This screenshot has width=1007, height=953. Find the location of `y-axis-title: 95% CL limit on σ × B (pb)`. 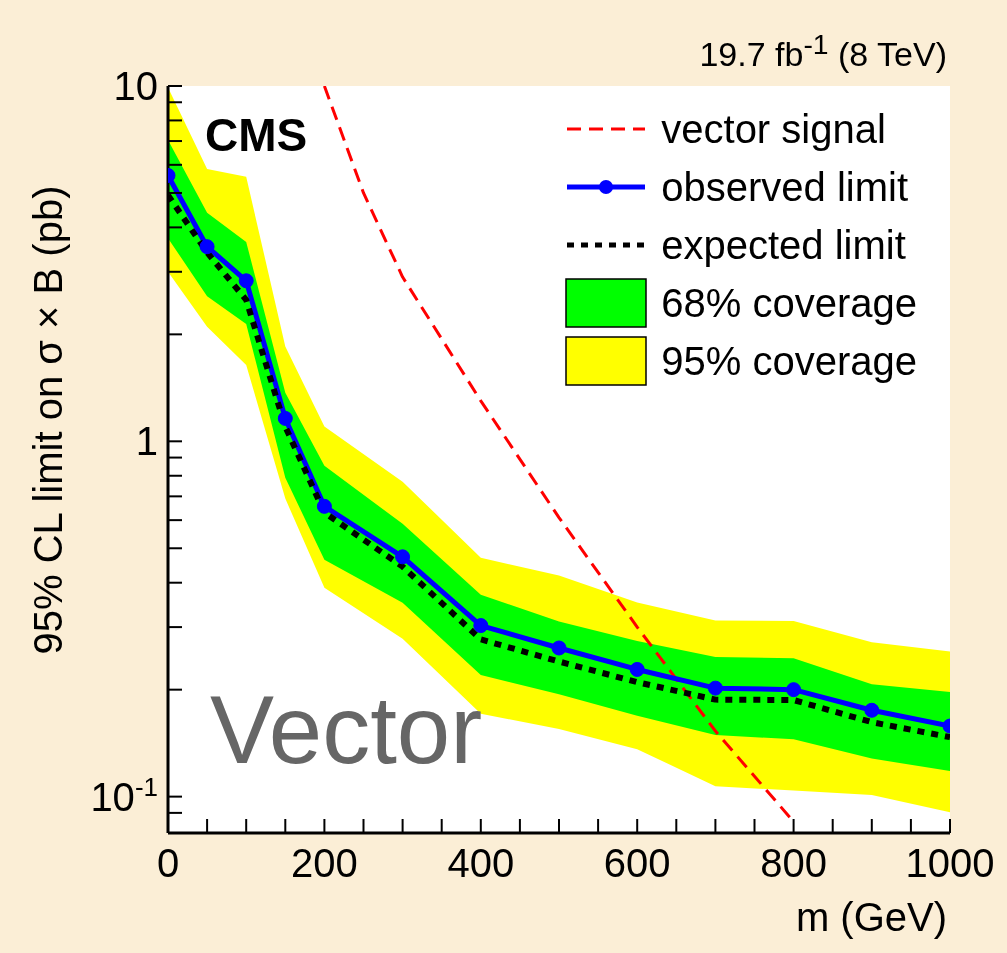

y-axis-title: 95% CL limit on σ × B (pb) is located at coordinates (48, 420).